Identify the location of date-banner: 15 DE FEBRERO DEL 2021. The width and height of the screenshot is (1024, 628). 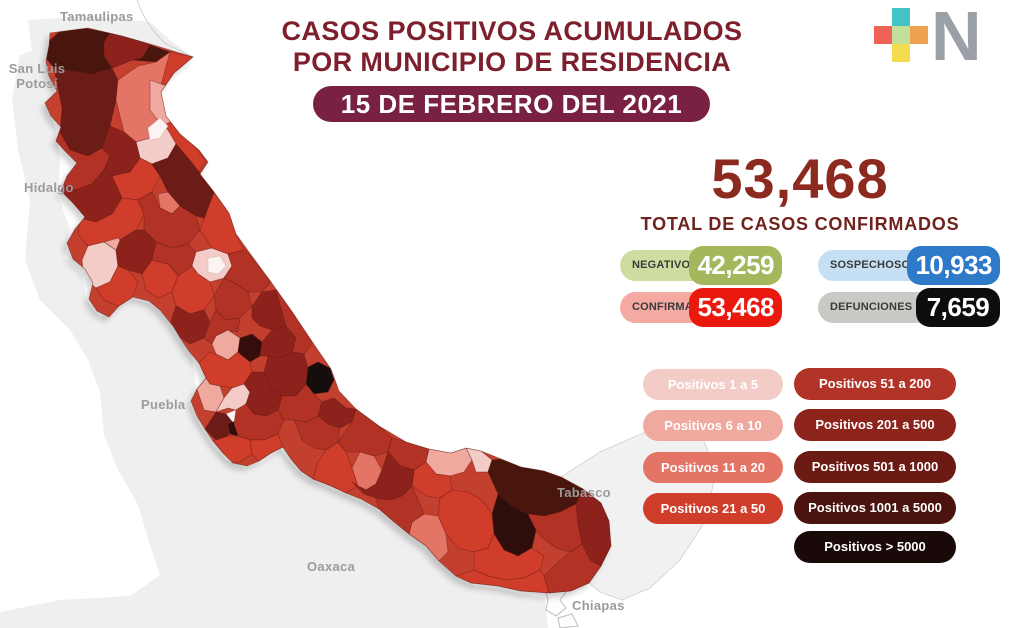
(511, 104).